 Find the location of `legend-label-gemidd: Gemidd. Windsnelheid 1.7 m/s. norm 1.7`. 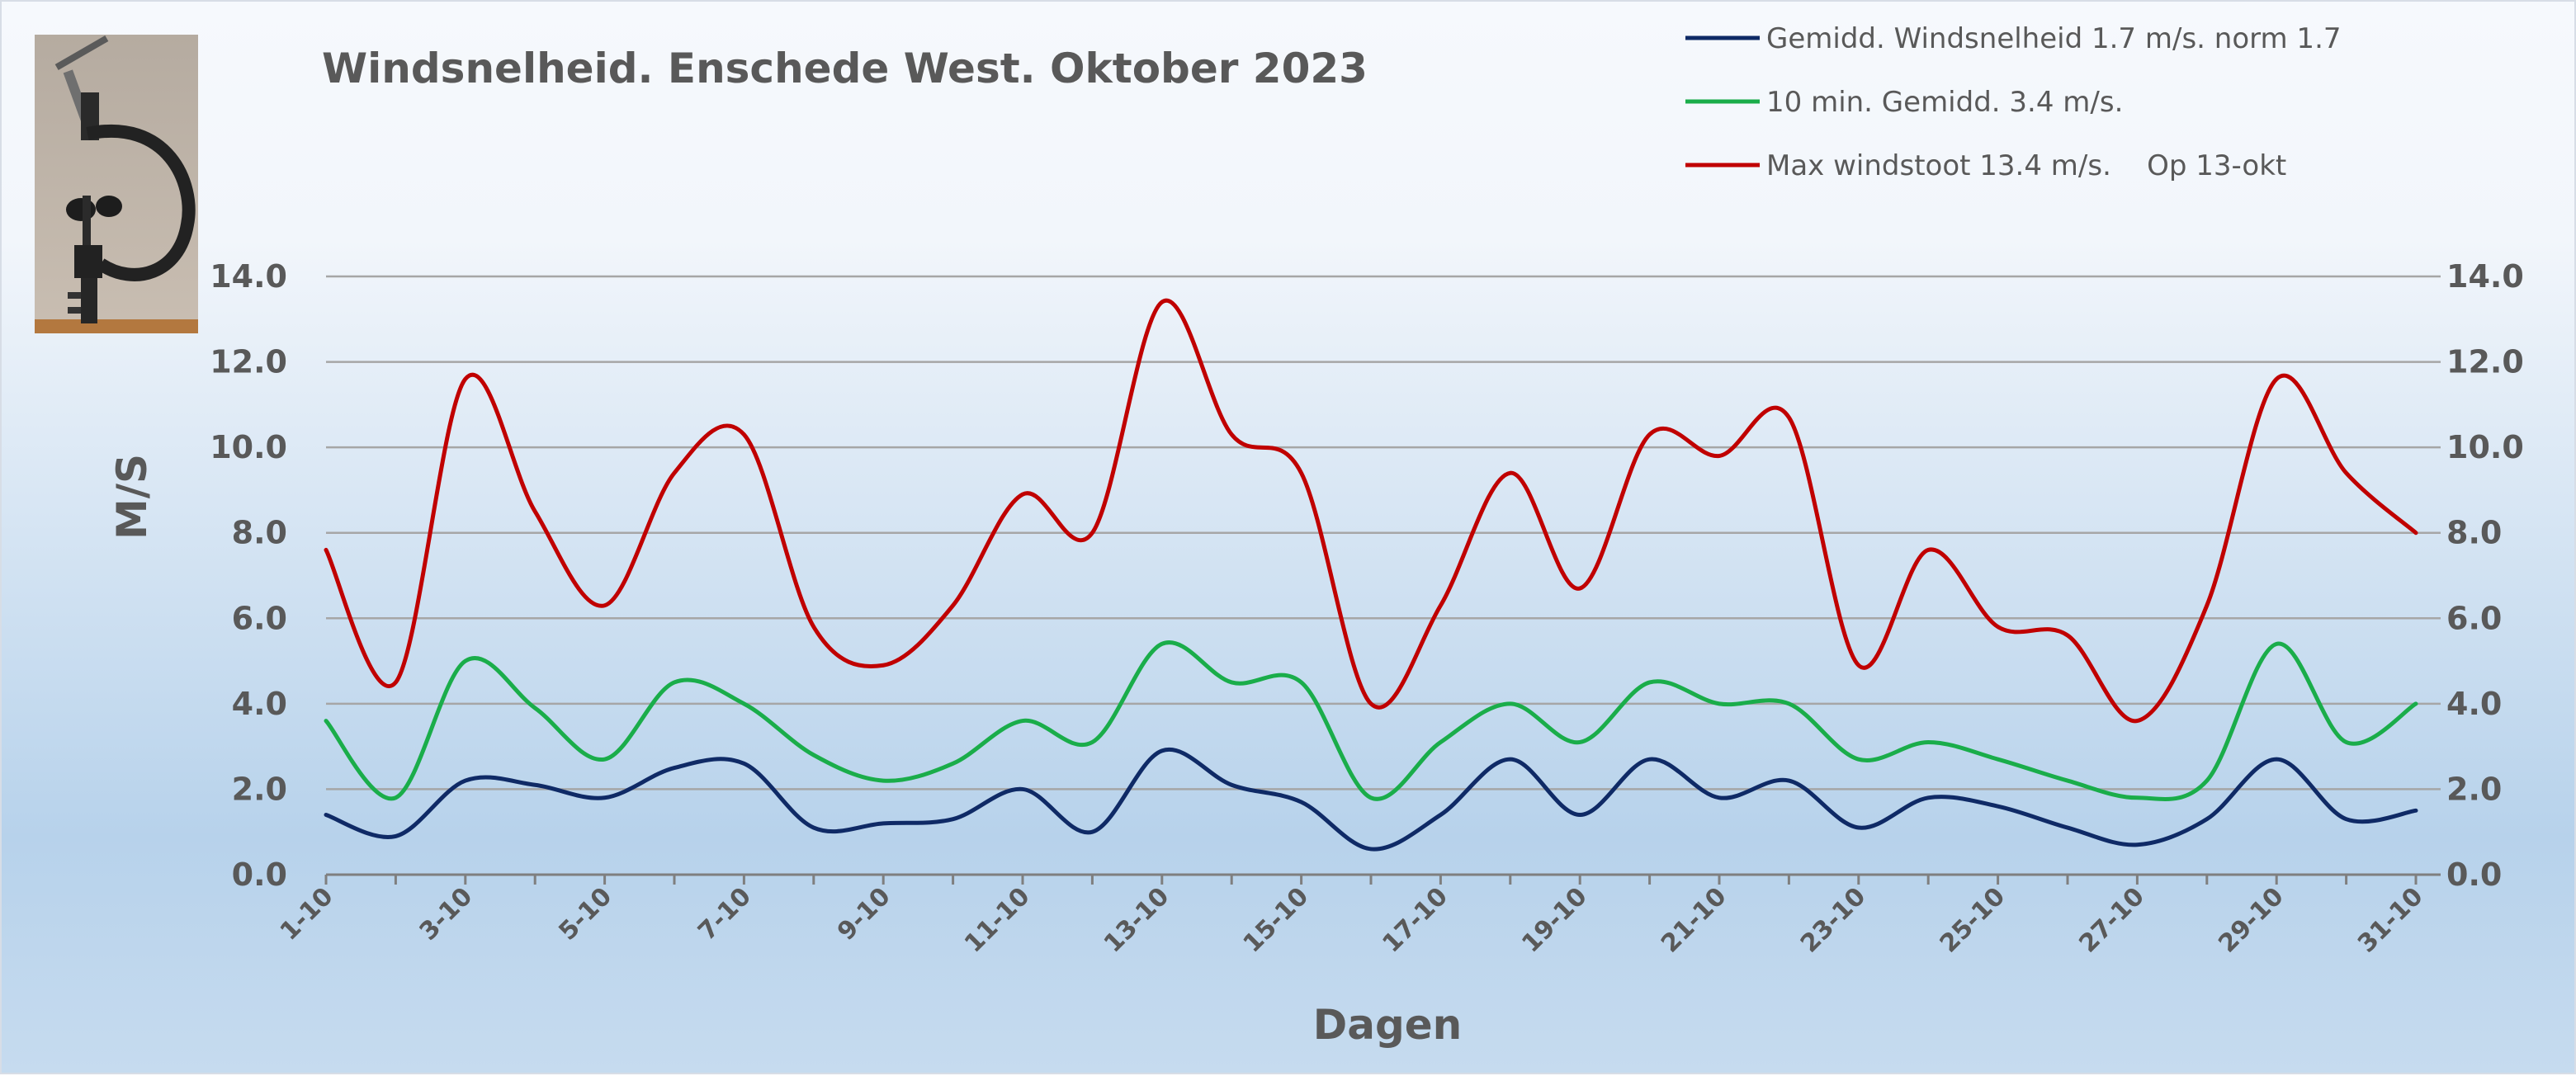

legend-label-gemidd: Gemidd. Windsnelheid 1.7 m/s. norm 1.7 is located at coordinates (2054, 38).